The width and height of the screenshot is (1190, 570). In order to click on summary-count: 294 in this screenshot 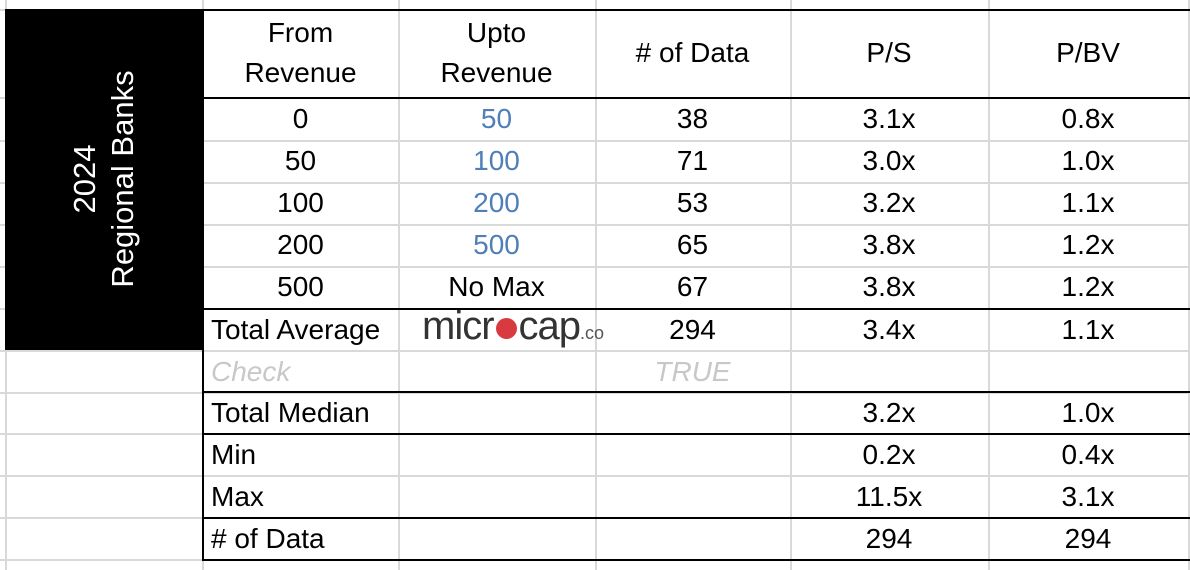, I will do `click(692, 329)`.